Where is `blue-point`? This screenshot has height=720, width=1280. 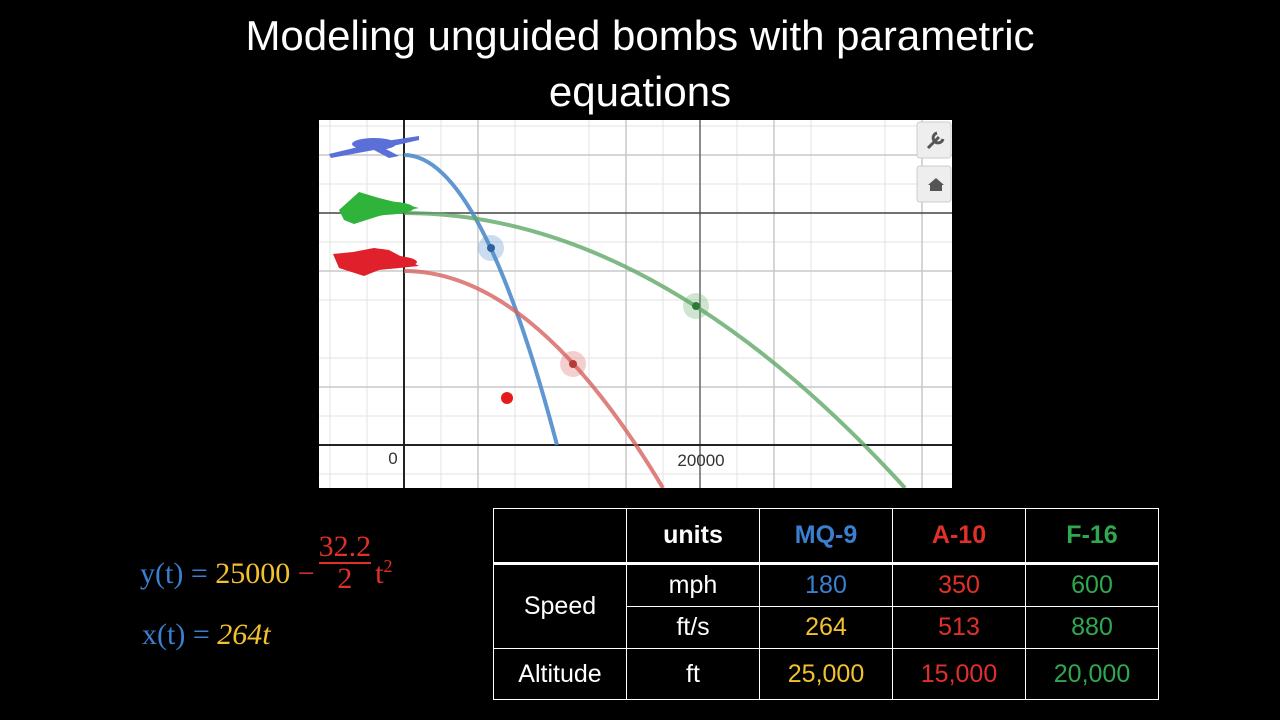
blue-point is located at coordinates (491, 248).